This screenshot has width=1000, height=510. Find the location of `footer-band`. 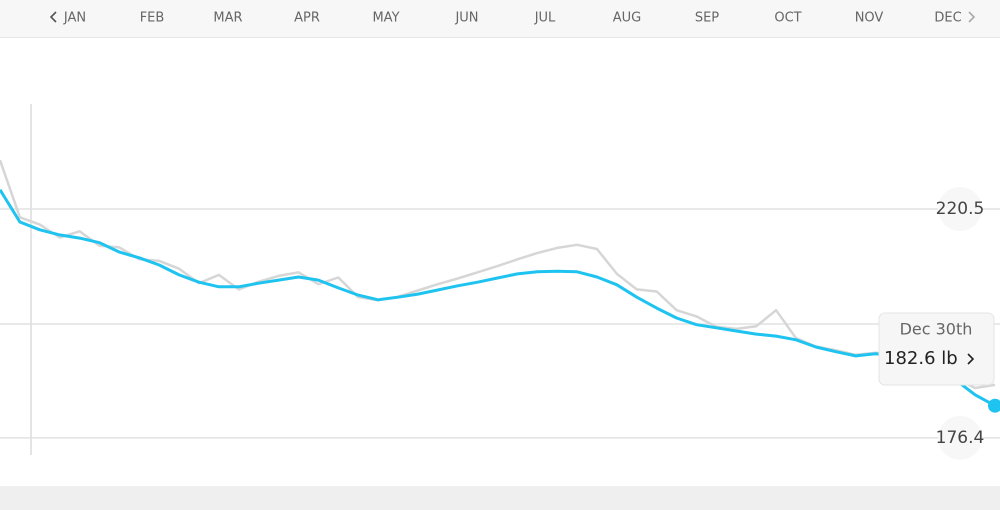

footer-band is located at coordinates (500, 498).